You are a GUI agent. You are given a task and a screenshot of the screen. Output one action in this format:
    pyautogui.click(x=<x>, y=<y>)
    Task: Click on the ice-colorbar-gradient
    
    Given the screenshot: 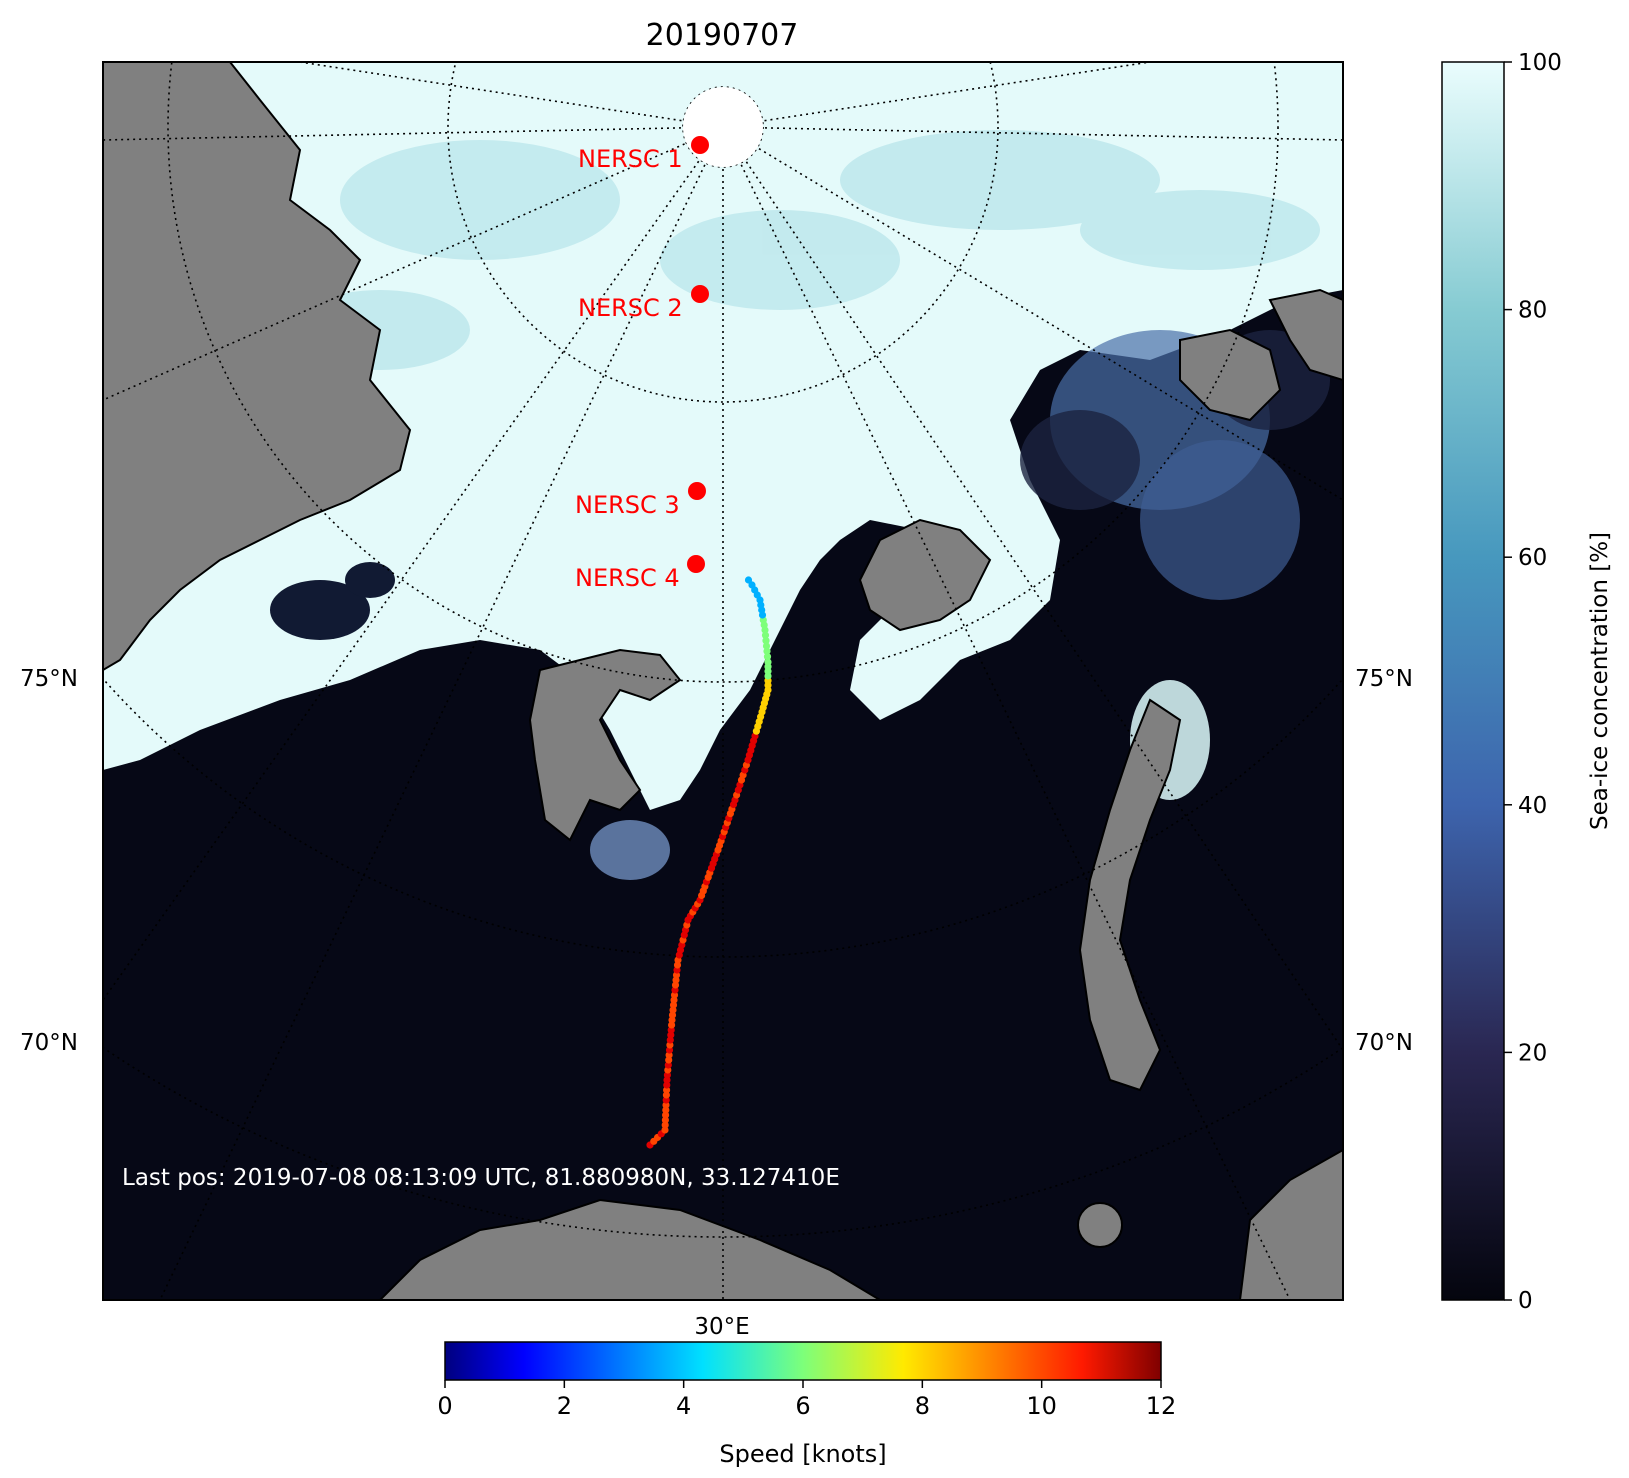 What is the action you would take?
    pyautogui.click(x=1473, y=681)
    